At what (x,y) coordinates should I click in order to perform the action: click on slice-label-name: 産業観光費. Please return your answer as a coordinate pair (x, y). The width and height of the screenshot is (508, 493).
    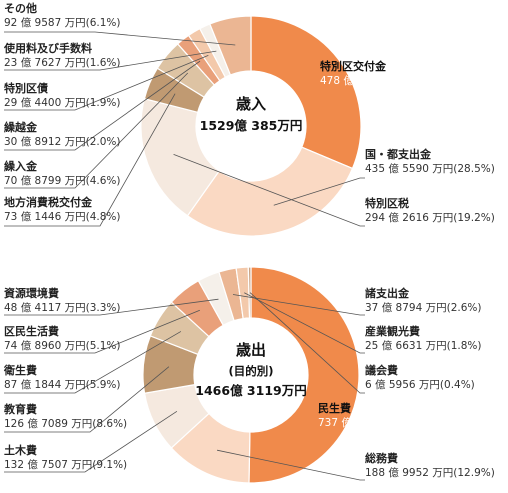
    Looking at the image, I should click on (392, 331).